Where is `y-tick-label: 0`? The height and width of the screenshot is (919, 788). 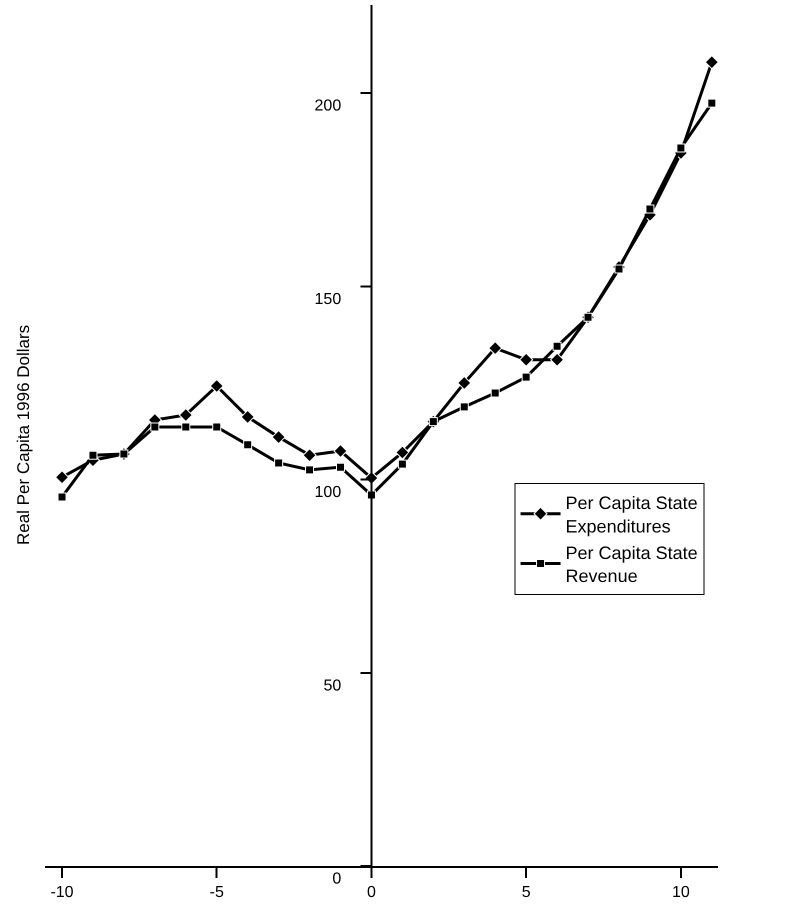 y-tick-label: 0 is located at coordinates (337, 879).